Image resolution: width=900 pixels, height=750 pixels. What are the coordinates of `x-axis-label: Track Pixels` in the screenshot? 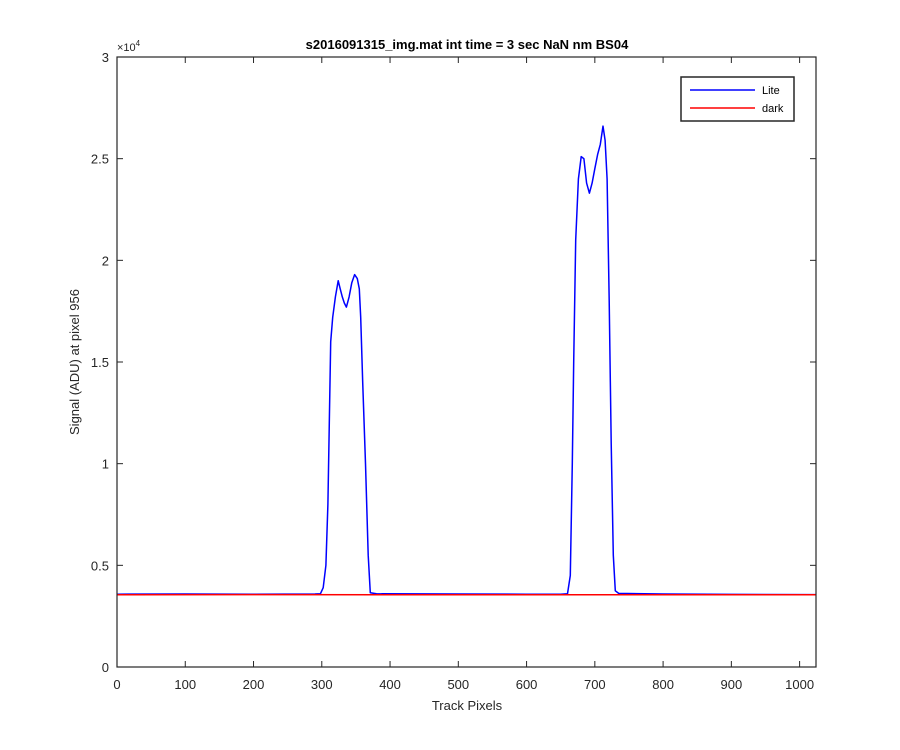 It's located at (467, 705).